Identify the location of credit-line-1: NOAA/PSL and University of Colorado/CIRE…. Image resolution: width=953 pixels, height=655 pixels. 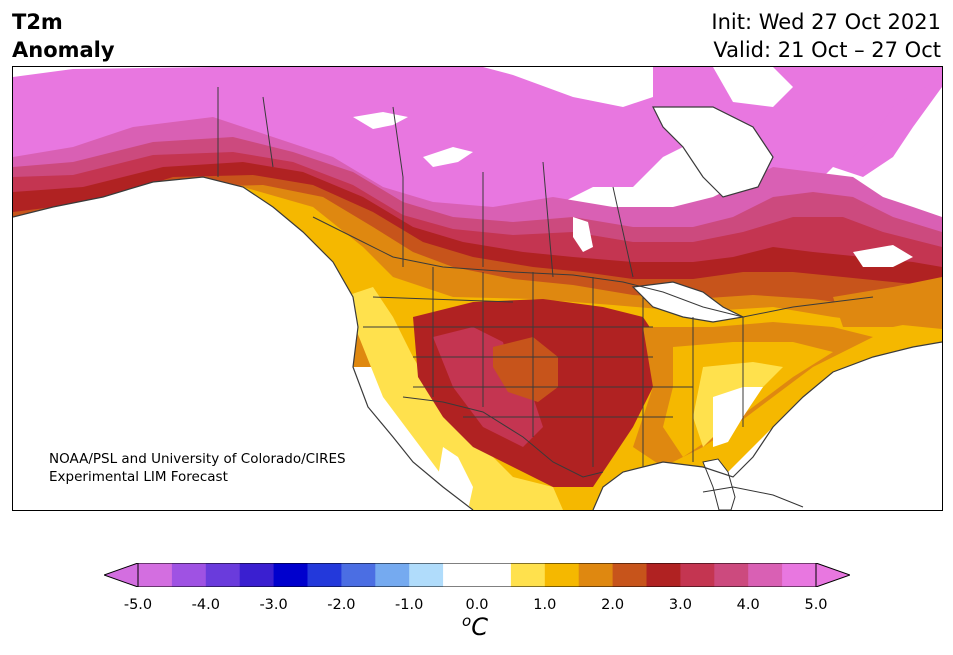
(197, 459).